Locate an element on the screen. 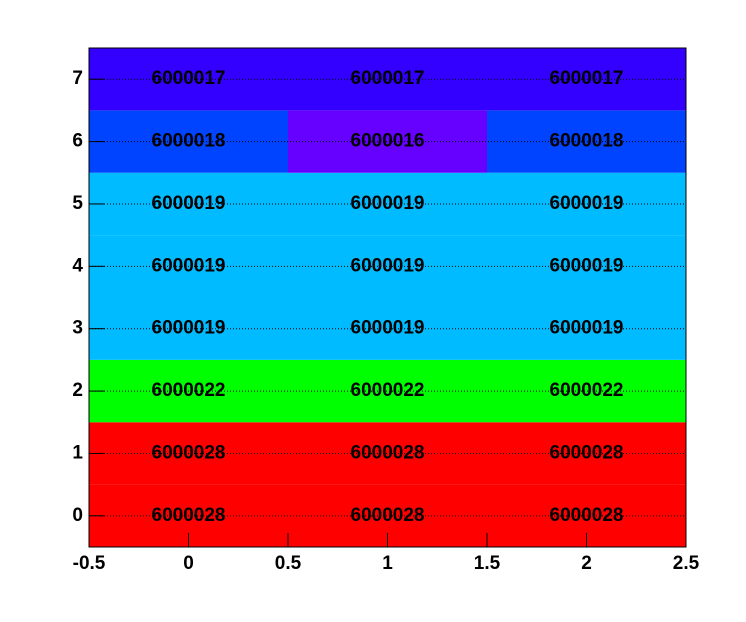 Image resolution: width=746 pixels, height=622 pixels. y-tick-label: 2 is located at coordinates (77, 390).